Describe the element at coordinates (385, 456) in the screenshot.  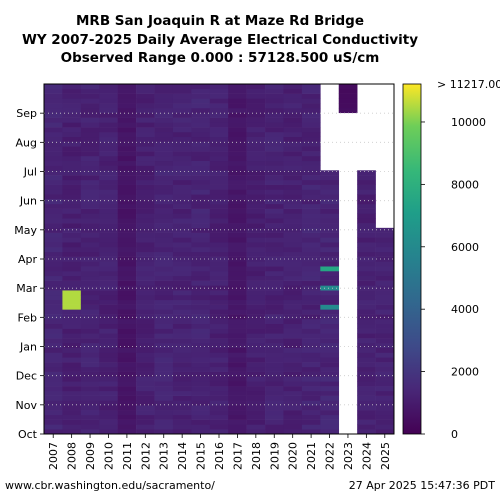
I see `x-tick-label: 2025` at that location.